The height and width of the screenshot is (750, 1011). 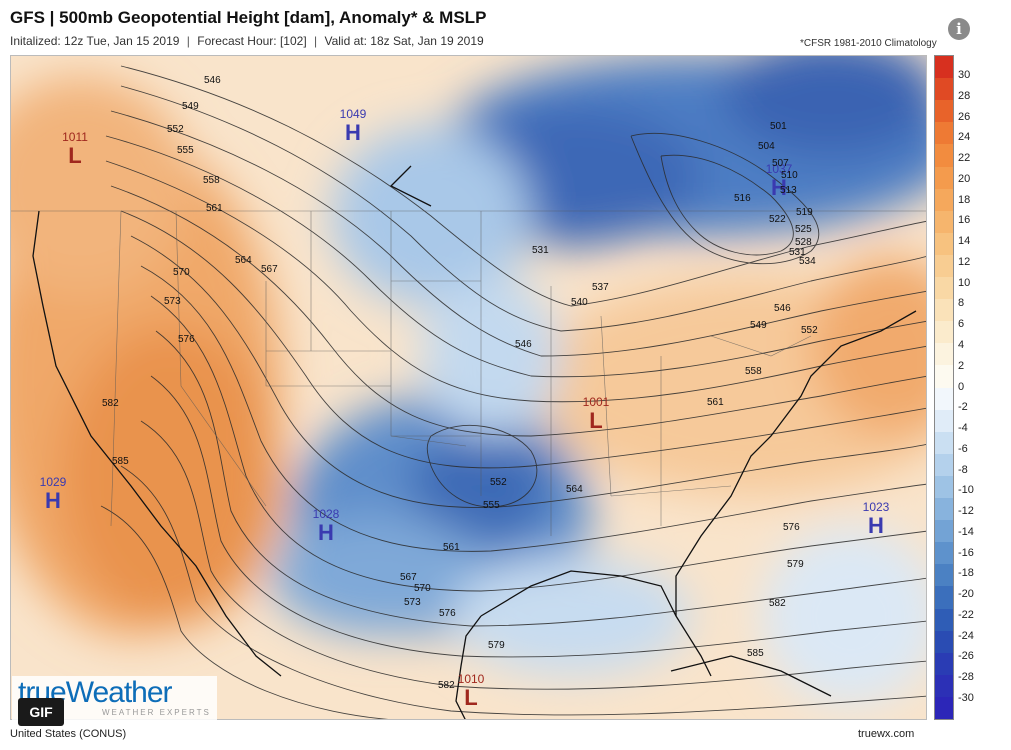 What do you see at coordinates (964, 95) in the screenshot?
I see `colorbar-tick: 28` at bounding box center [964, 95].